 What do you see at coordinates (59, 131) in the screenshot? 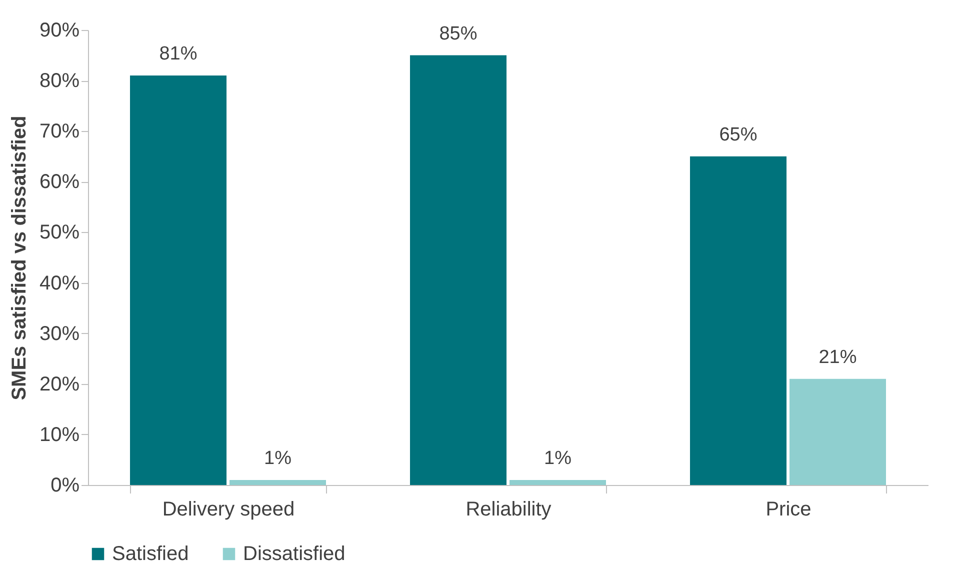
I see `y-tick-label: 70%` at bounding box center [59, 131].